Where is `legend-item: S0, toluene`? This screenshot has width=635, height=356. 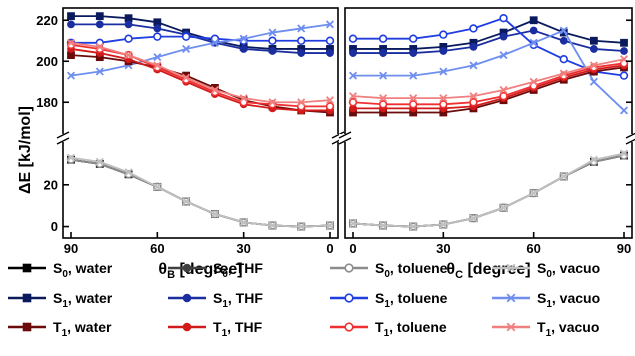 legend-item: S0, toluene is located at coordinates (389, 270).